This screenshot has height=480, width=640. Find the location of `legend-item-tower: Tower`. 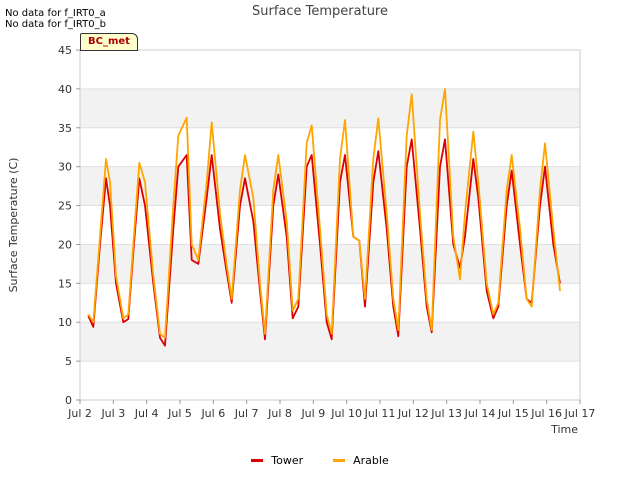

legend-item-tower: Tower is located at coordinates (277, 460).